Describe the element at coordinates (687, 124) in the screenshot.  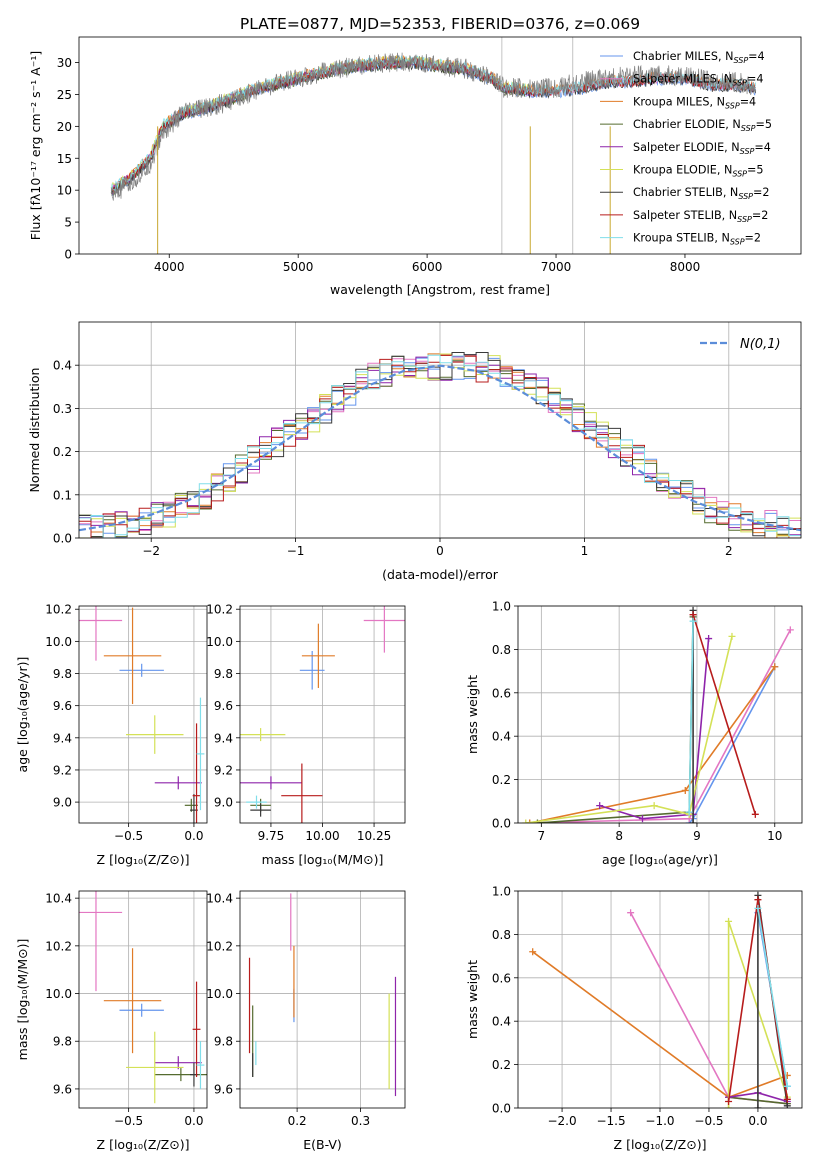
I see `legend-label-main: Chabrier ELODIE, N` at that location.